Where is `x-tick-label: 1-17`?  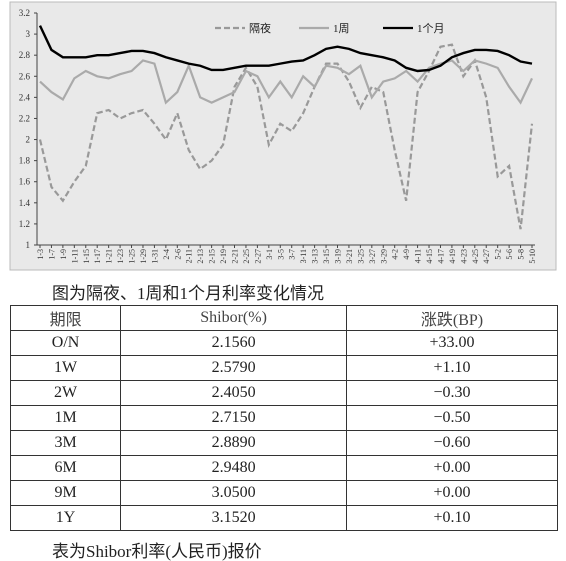 x-tick-label: 1-17 is located at coordinates (97, 256).